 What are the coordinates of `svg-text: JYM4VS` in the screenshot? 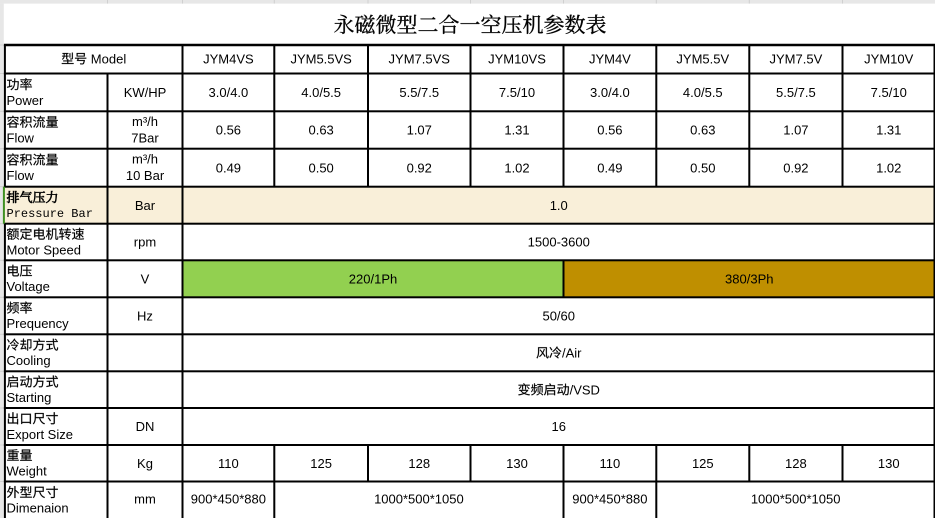 It's located at (228, 58).